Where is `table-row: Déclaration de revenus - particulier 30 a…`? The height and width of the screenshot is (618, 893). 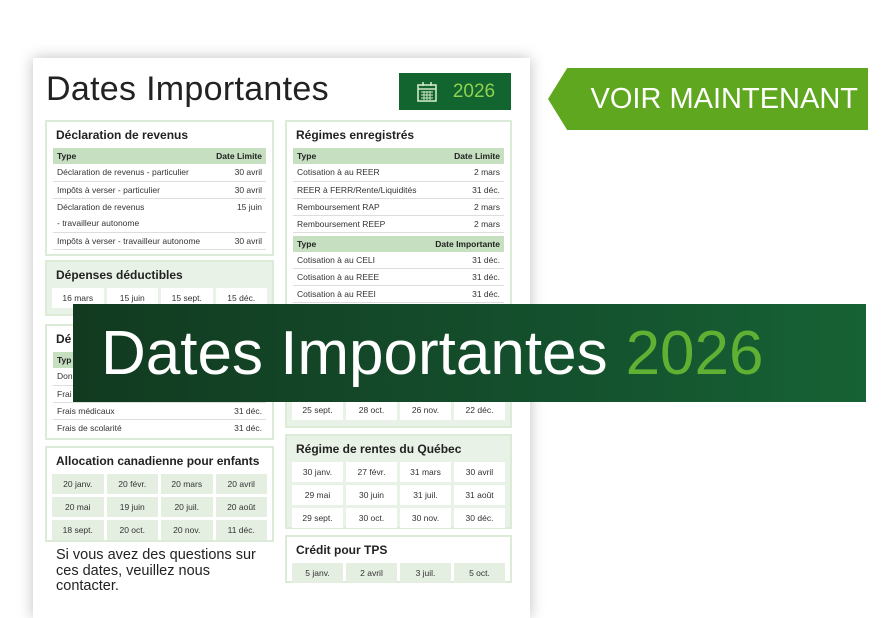
table-row: Déclaration de revenus - particulier 30 a… is located at coordinates (159, 173).